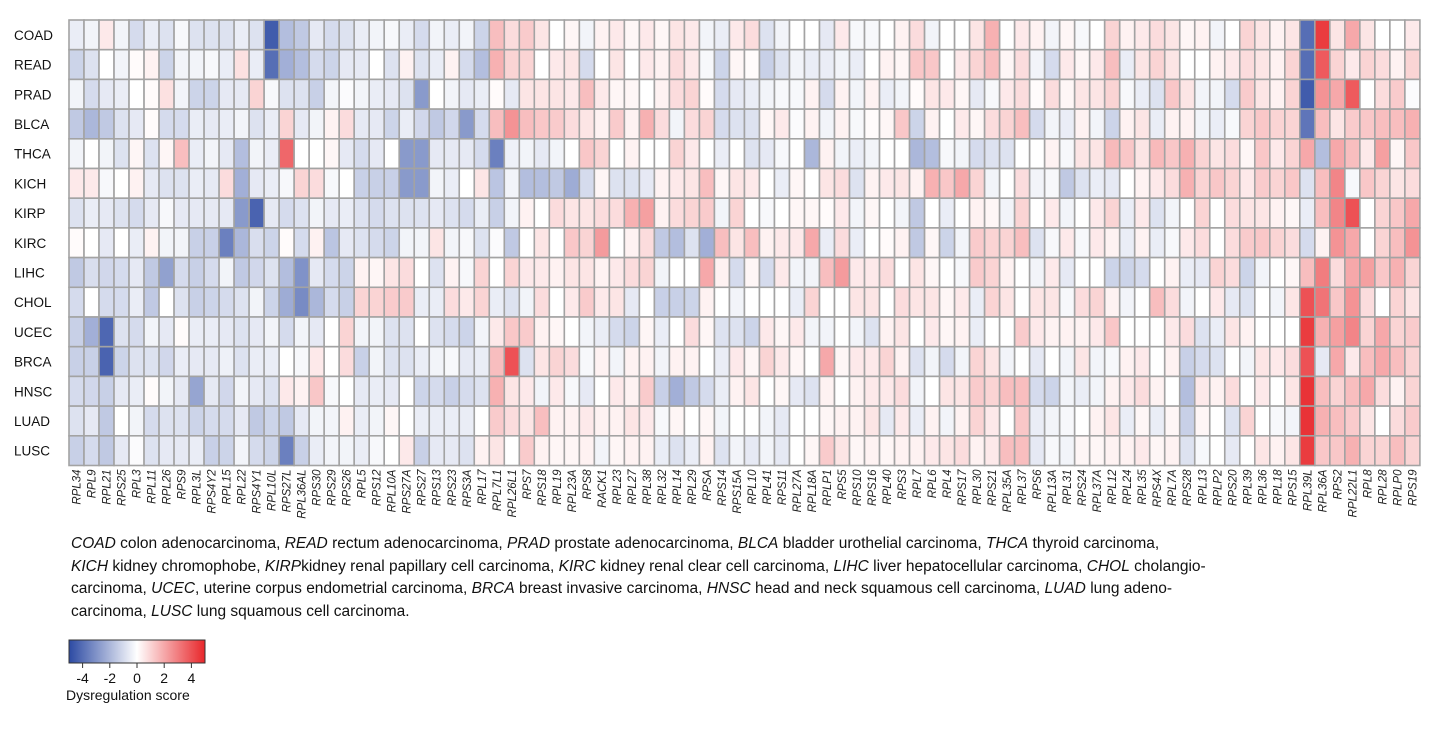 This screenshot has height=738, width=1440. I want to click on heatmap-cell-KICH-RPS16, so click(872, 183).